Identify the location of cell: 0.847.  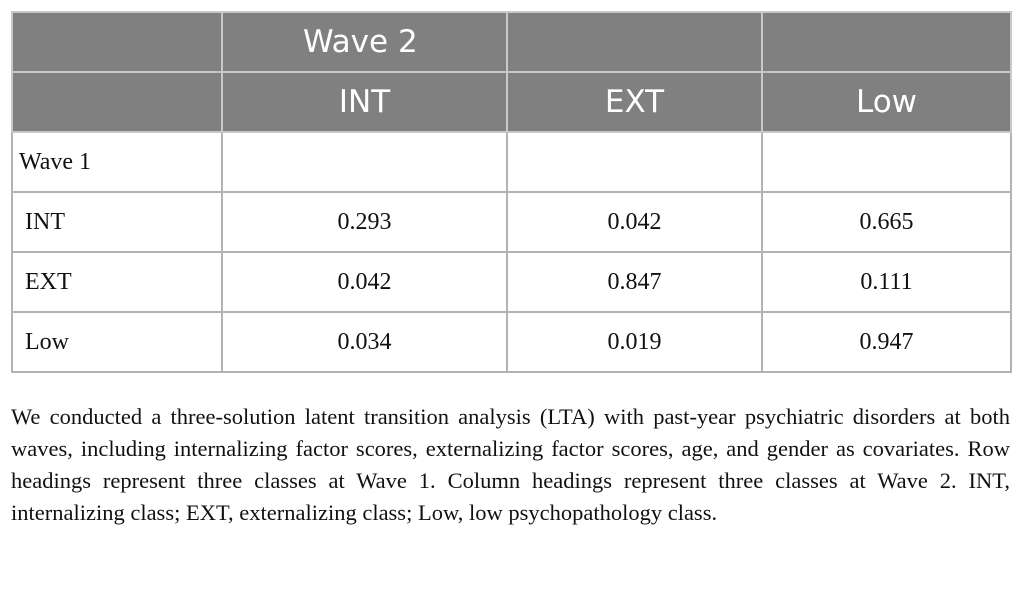
(634, 282).